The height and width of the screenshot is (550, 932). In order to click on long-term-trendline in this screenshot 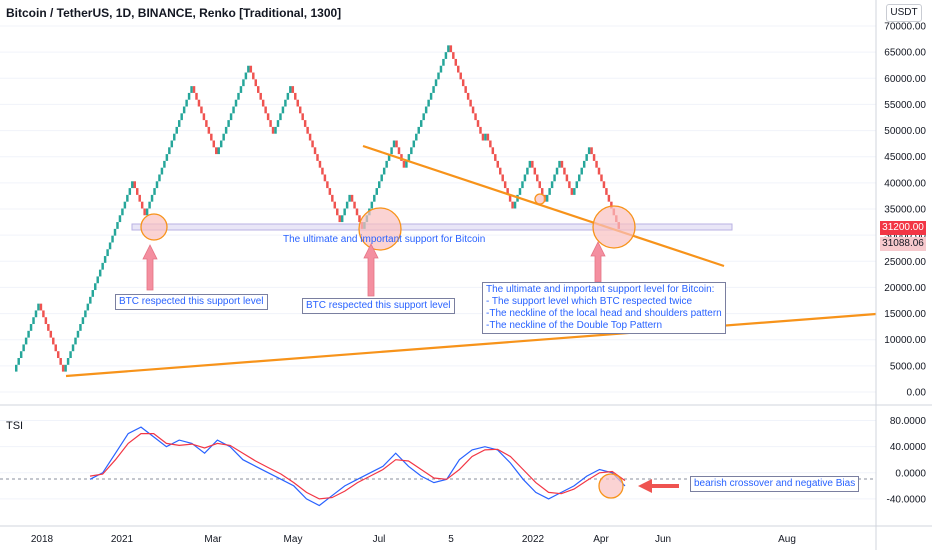, I will do `click(471, 345)`.